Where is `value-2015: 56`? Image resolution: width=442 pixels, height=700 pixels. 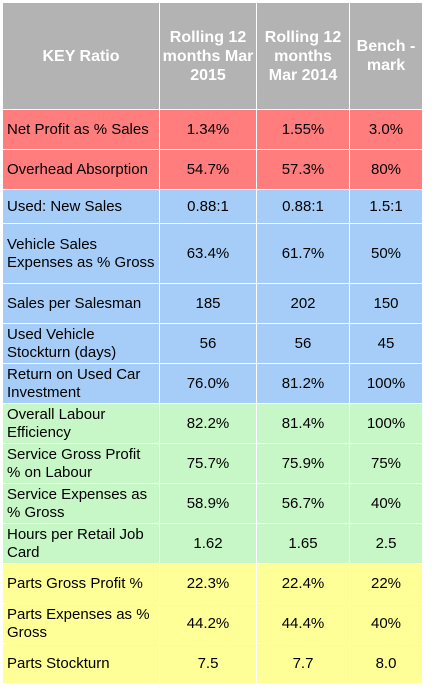 value-2015: 56 is located at coordinates (208, 343).